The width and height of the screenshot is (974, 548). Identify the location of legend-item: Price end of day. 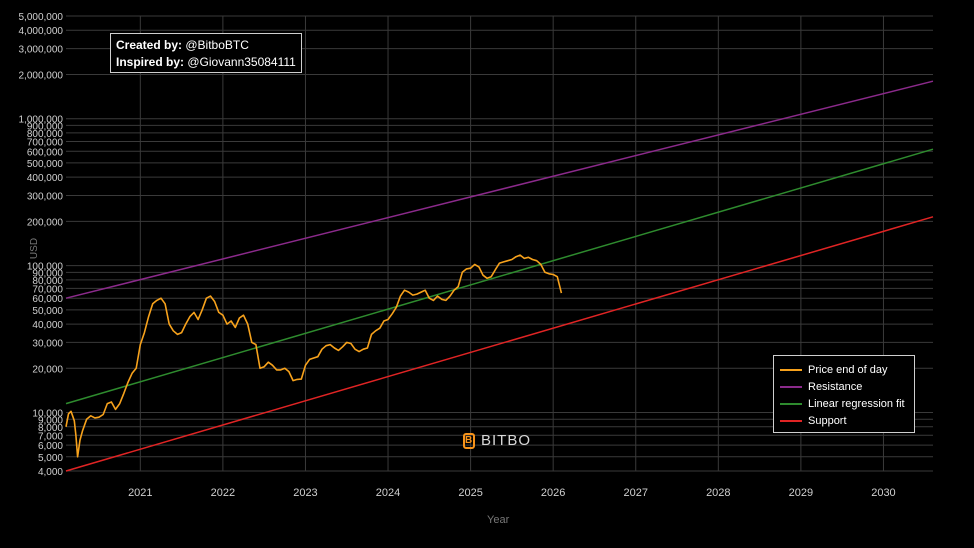
(847, 369).